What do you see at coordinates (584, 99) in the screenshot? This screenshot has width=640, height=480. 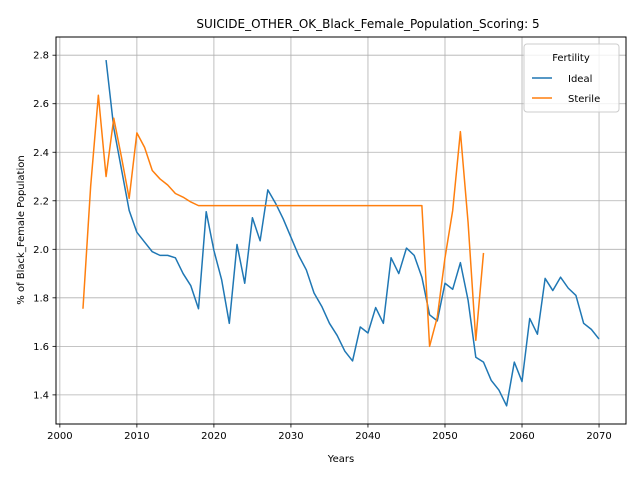 I see `legend-label-sterile: Sterile` at bounding box center [584, 99].